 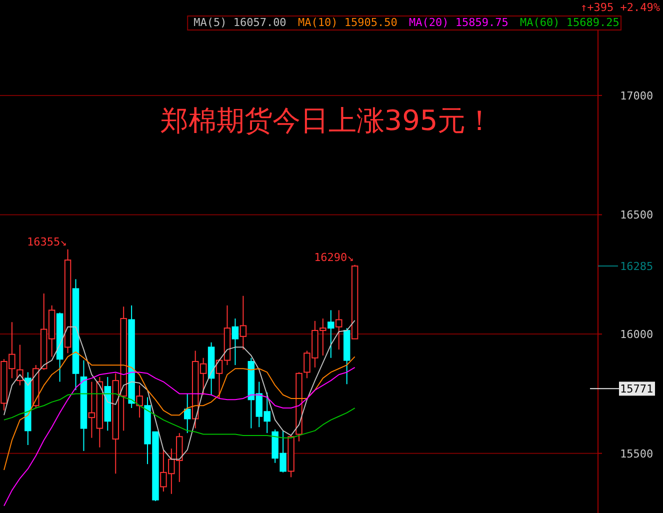 I want to click on text: 16290↘, so click(x=334, y=257).